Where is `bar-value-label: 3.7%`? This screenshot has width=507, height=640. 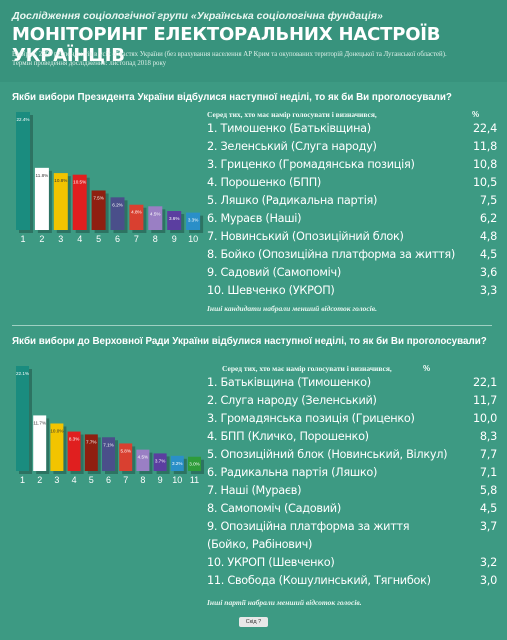
bar-value-label: 3.7% is located at coordinates (160, 460).